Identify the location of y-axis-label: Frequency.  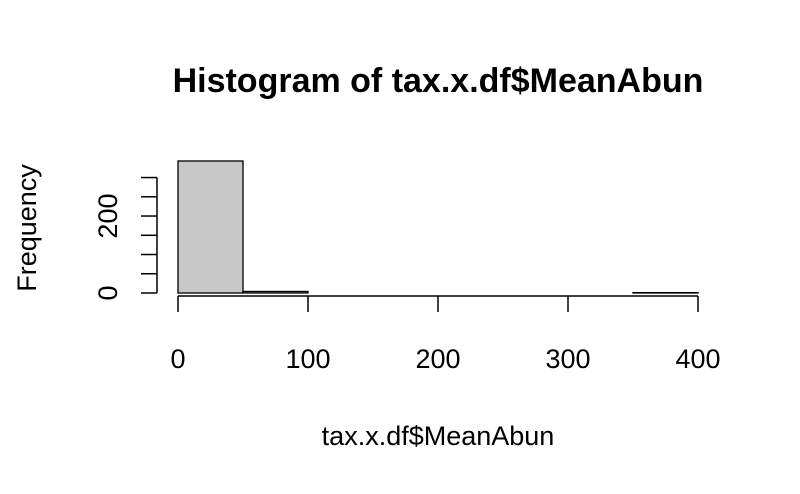
(27, 228).